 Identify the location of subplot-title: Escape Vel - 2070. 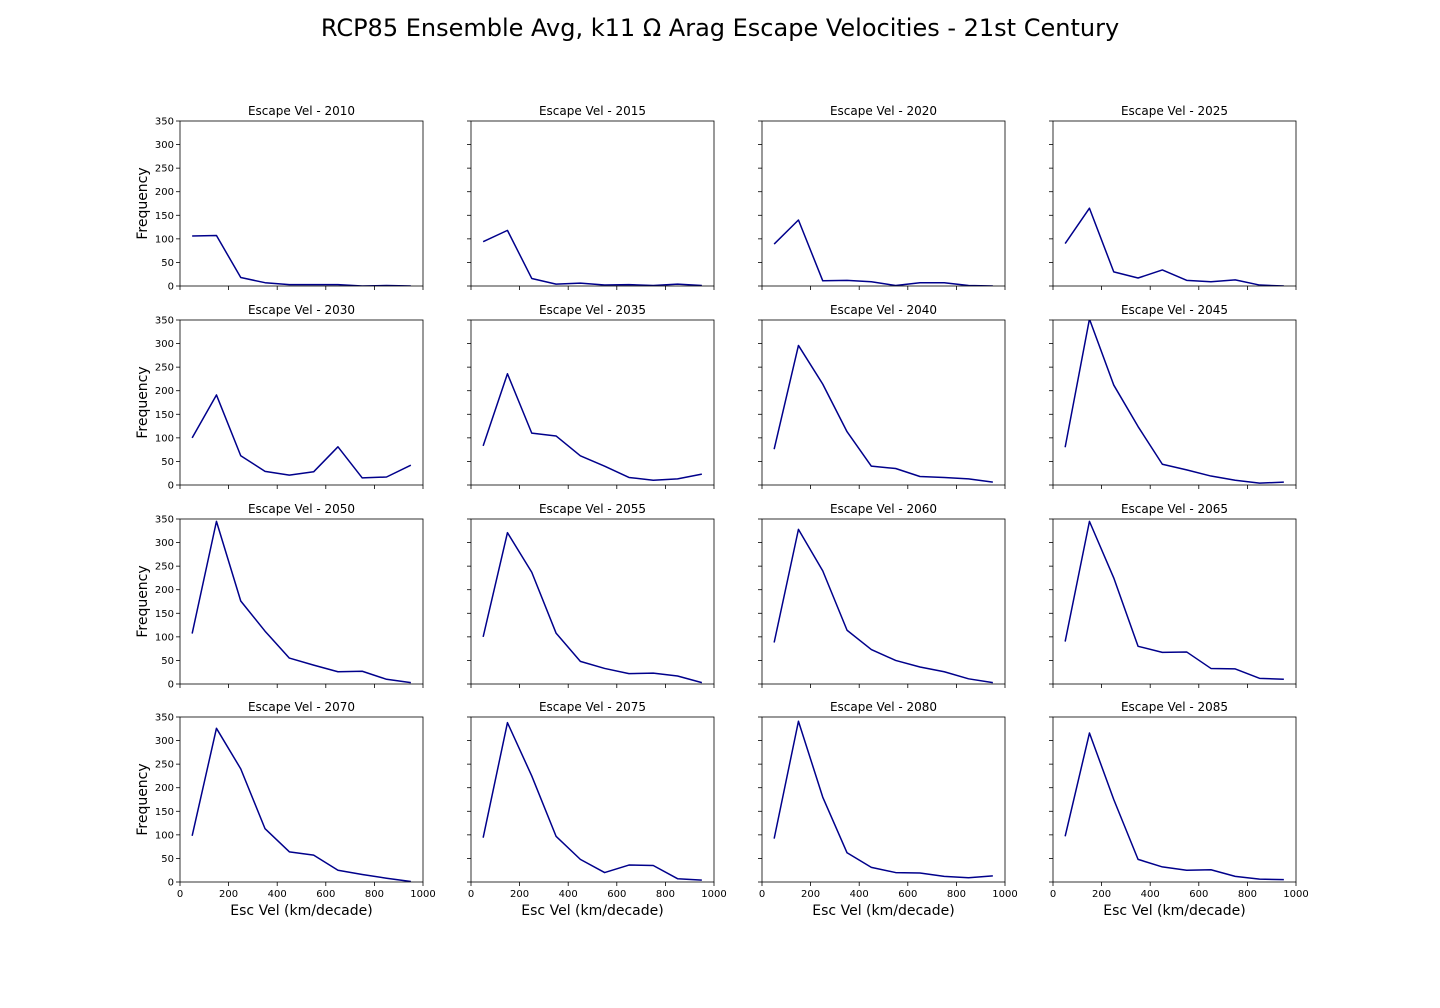
(301, 707).